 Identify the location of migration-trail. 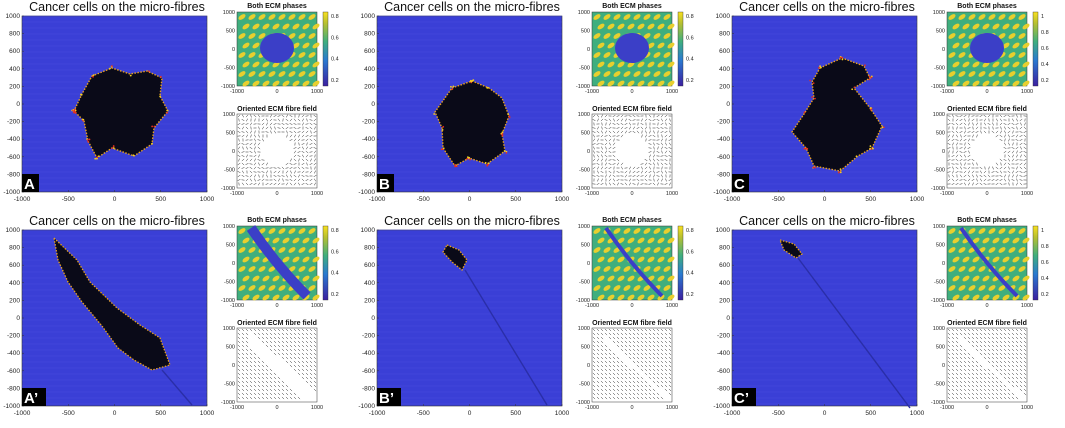
(854, 333).